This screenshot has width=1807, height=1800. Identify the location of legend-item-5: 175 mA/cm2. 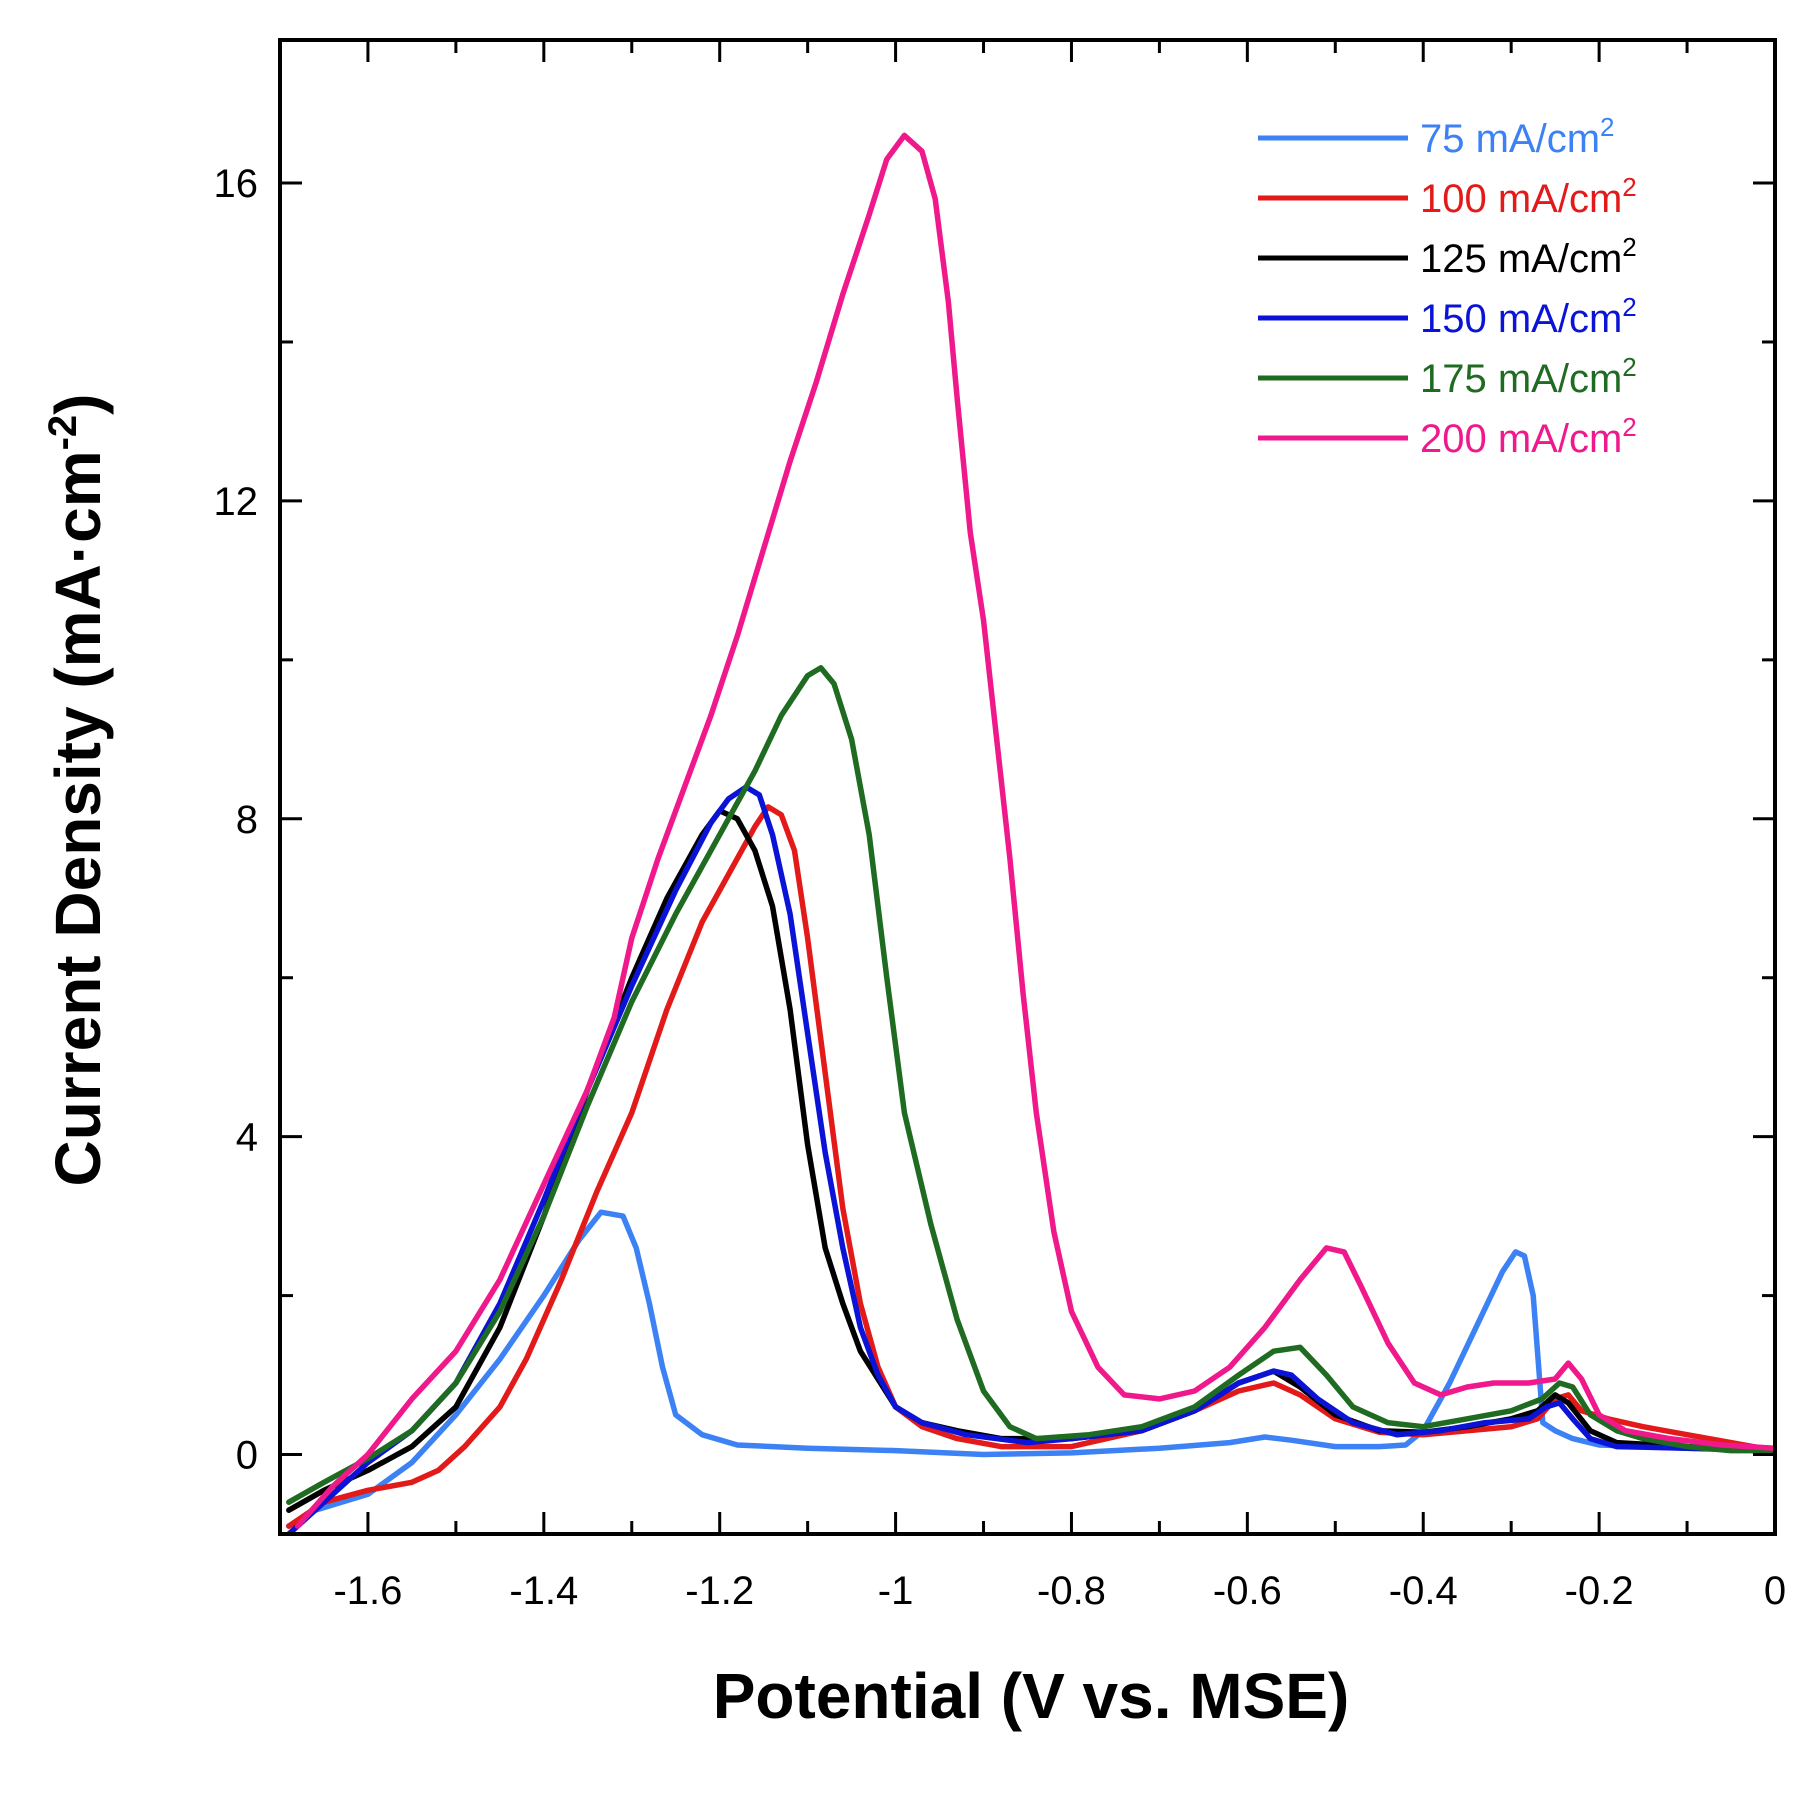
(1447, 376).